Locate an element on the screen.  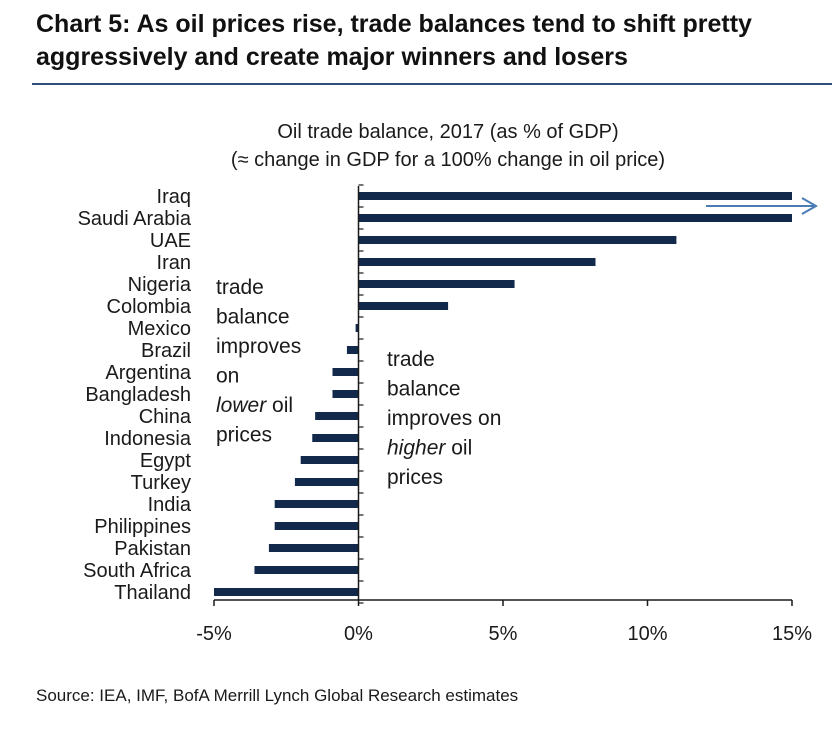
category-label: Egypt is located at coordinates (166, 461).